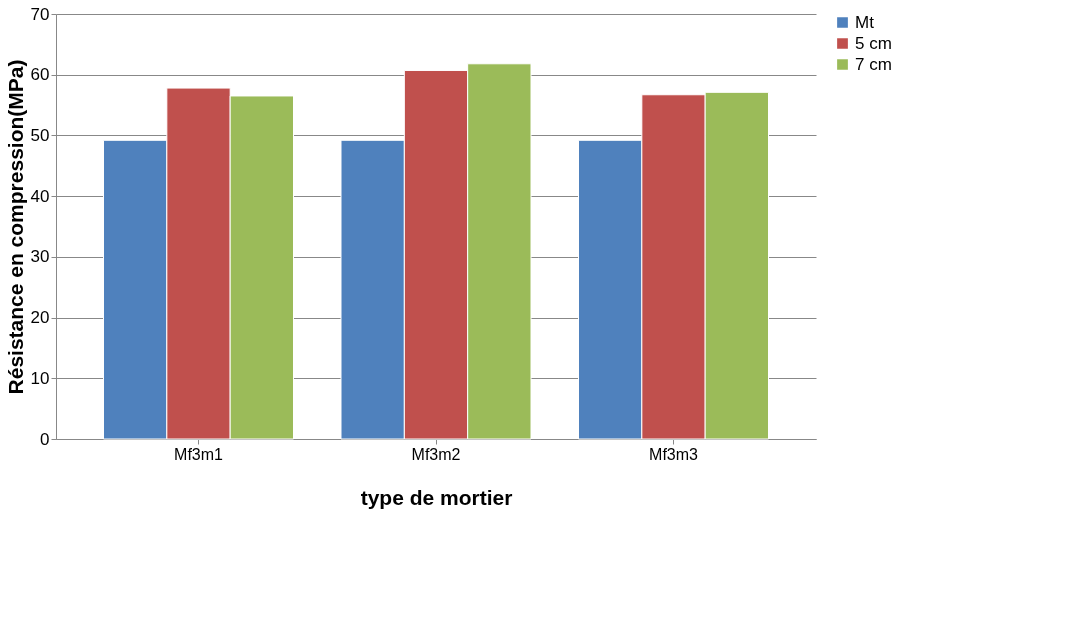 Image resolution: width=1079 pixels, height=633 pixels. I want to click on y-tick-label: 0, so click(45, 439).